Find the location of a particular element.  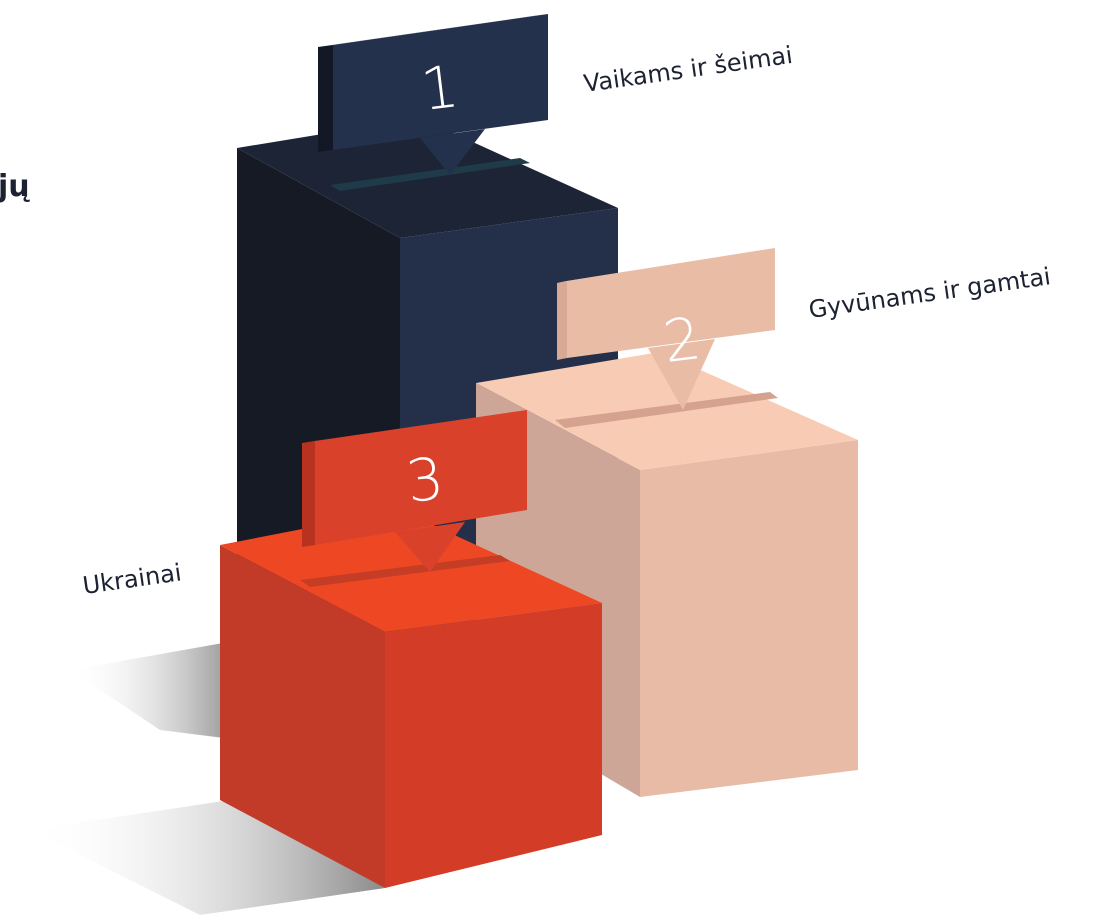

label-1: Vaikams ir šeimai is located at coordinates (688, 69).